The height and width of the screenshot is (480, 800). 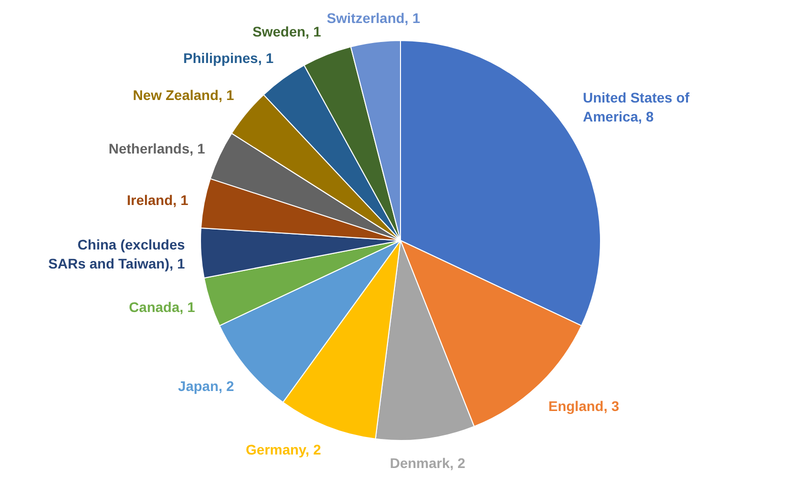 I want to click on slice-label: Canada, 1, so click(x=162, y=307).